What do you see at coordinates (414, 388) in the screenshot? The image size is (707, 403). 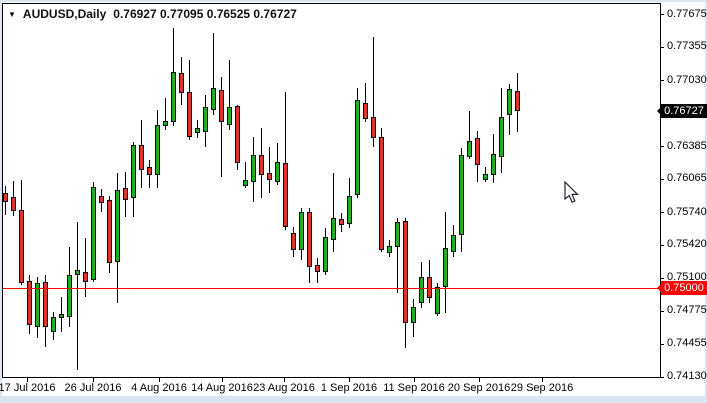 I see `time-tick-label: 11 Sep 2016` at bounding box center [414, 388].